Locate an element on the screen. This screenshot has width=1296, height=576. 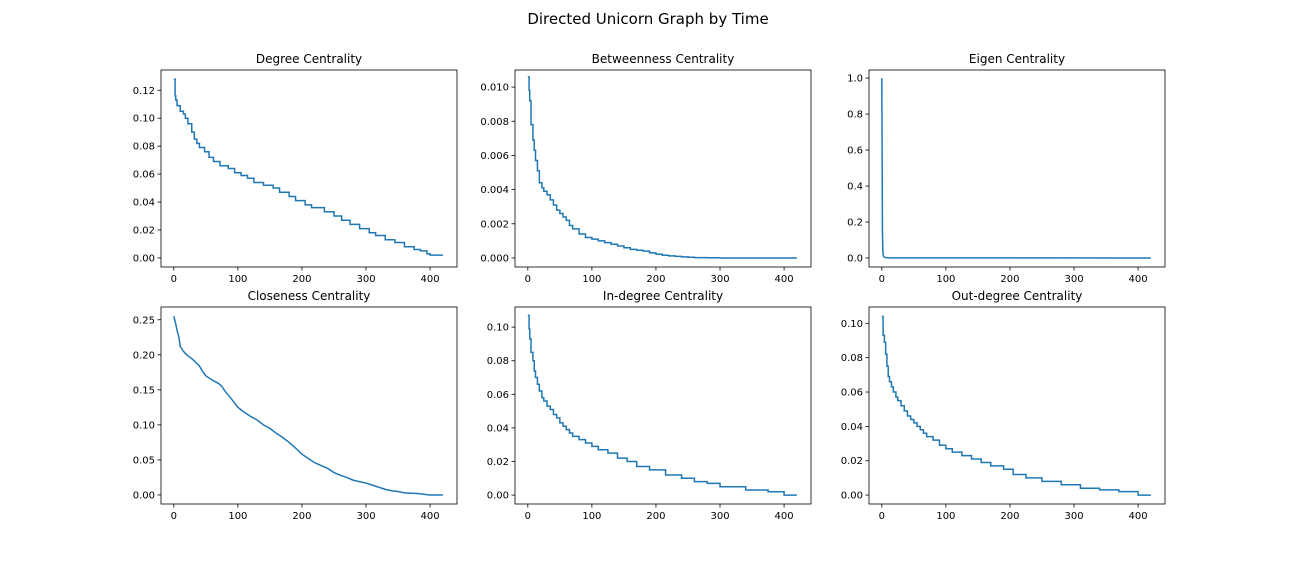
y-tick-label: 1.0 is located at coordinates (855, 79).